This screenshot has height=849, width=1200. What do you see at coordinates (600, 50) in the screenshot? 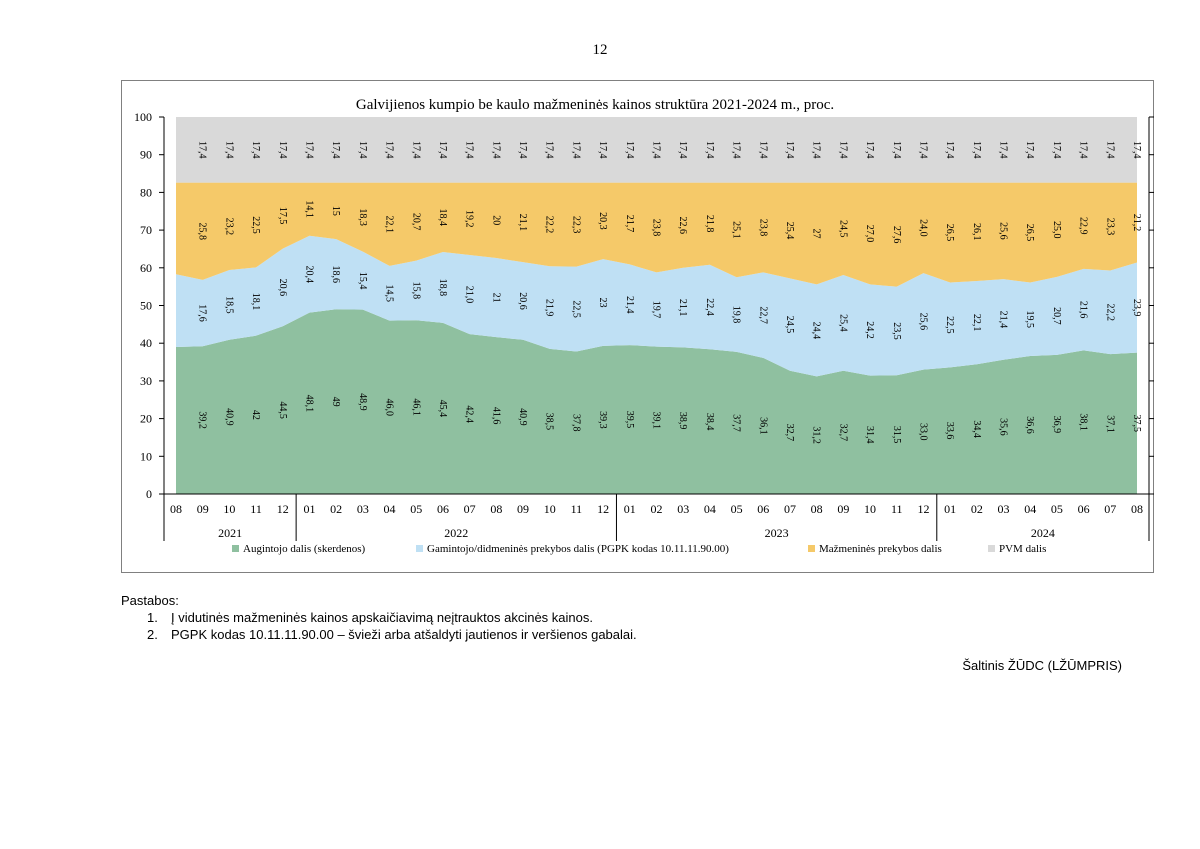
I see `page-number: 12` at bounding box center [600, 50].